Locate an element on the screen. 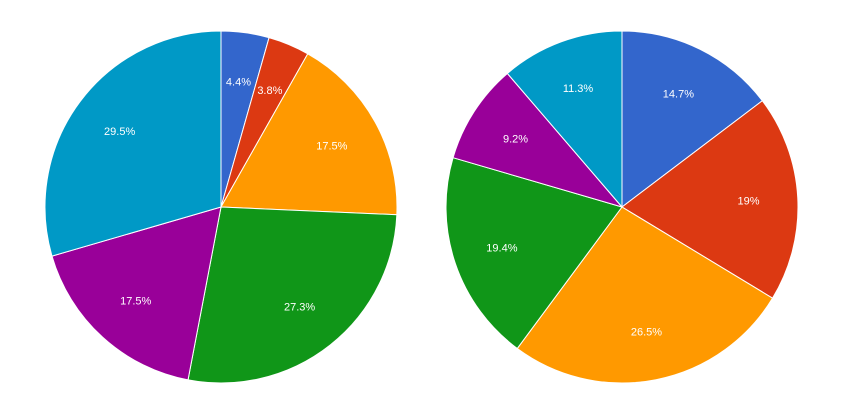  pie-1-slice-3-label: 19.4% is located at coordinates (501, 248).